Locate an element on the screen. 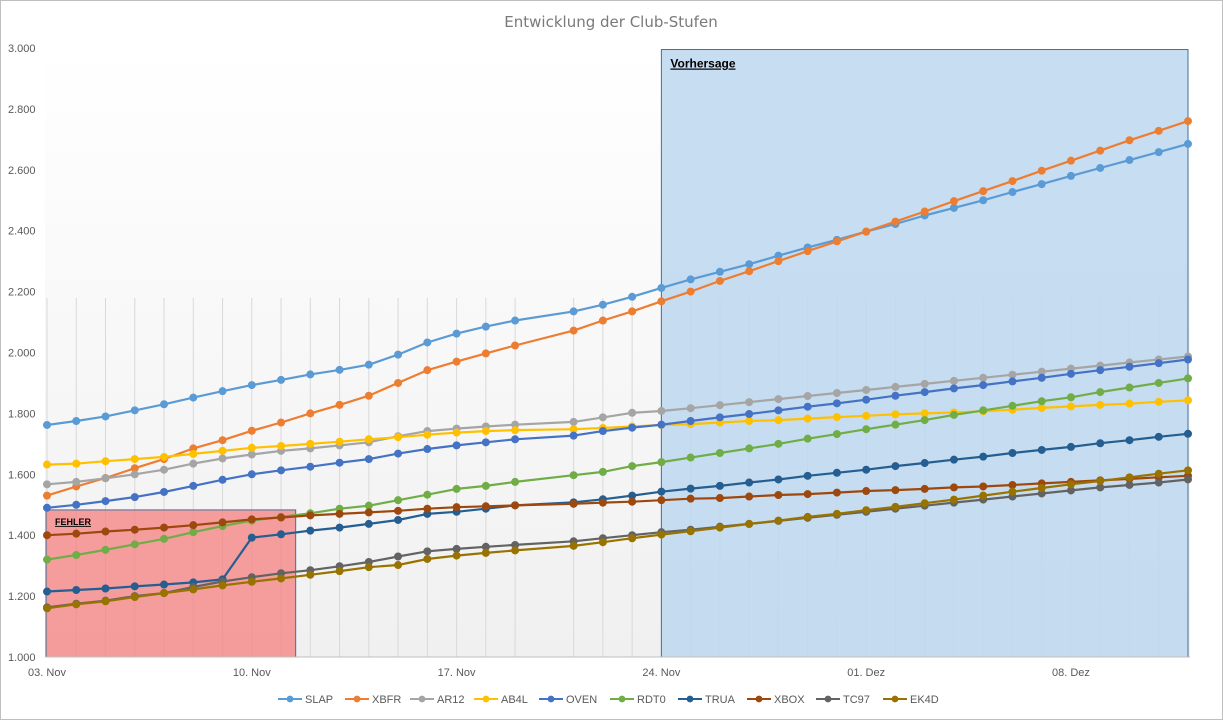 This screenshot has height=720, width=1223. legend-item-ek4d: EK4D is located at coordinates (911, 700).